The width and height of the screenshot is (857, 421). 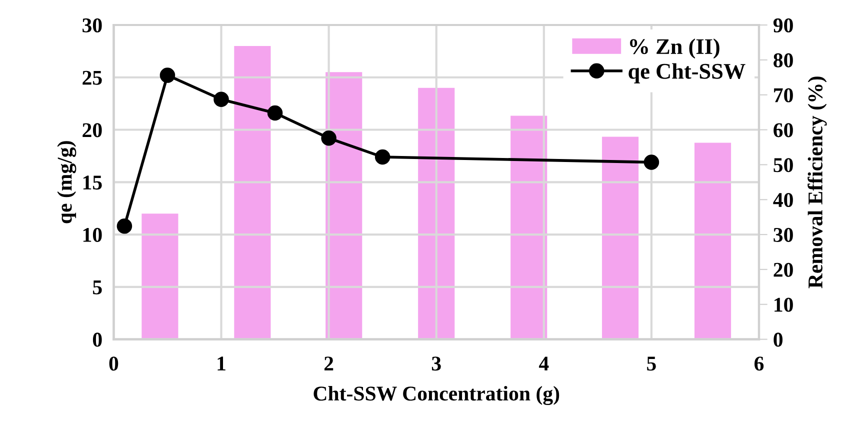 What do you see at coordinates (783, 60) in the screenshot?
I see `y2-tick-label: 80` at bounding box center [783, 60].